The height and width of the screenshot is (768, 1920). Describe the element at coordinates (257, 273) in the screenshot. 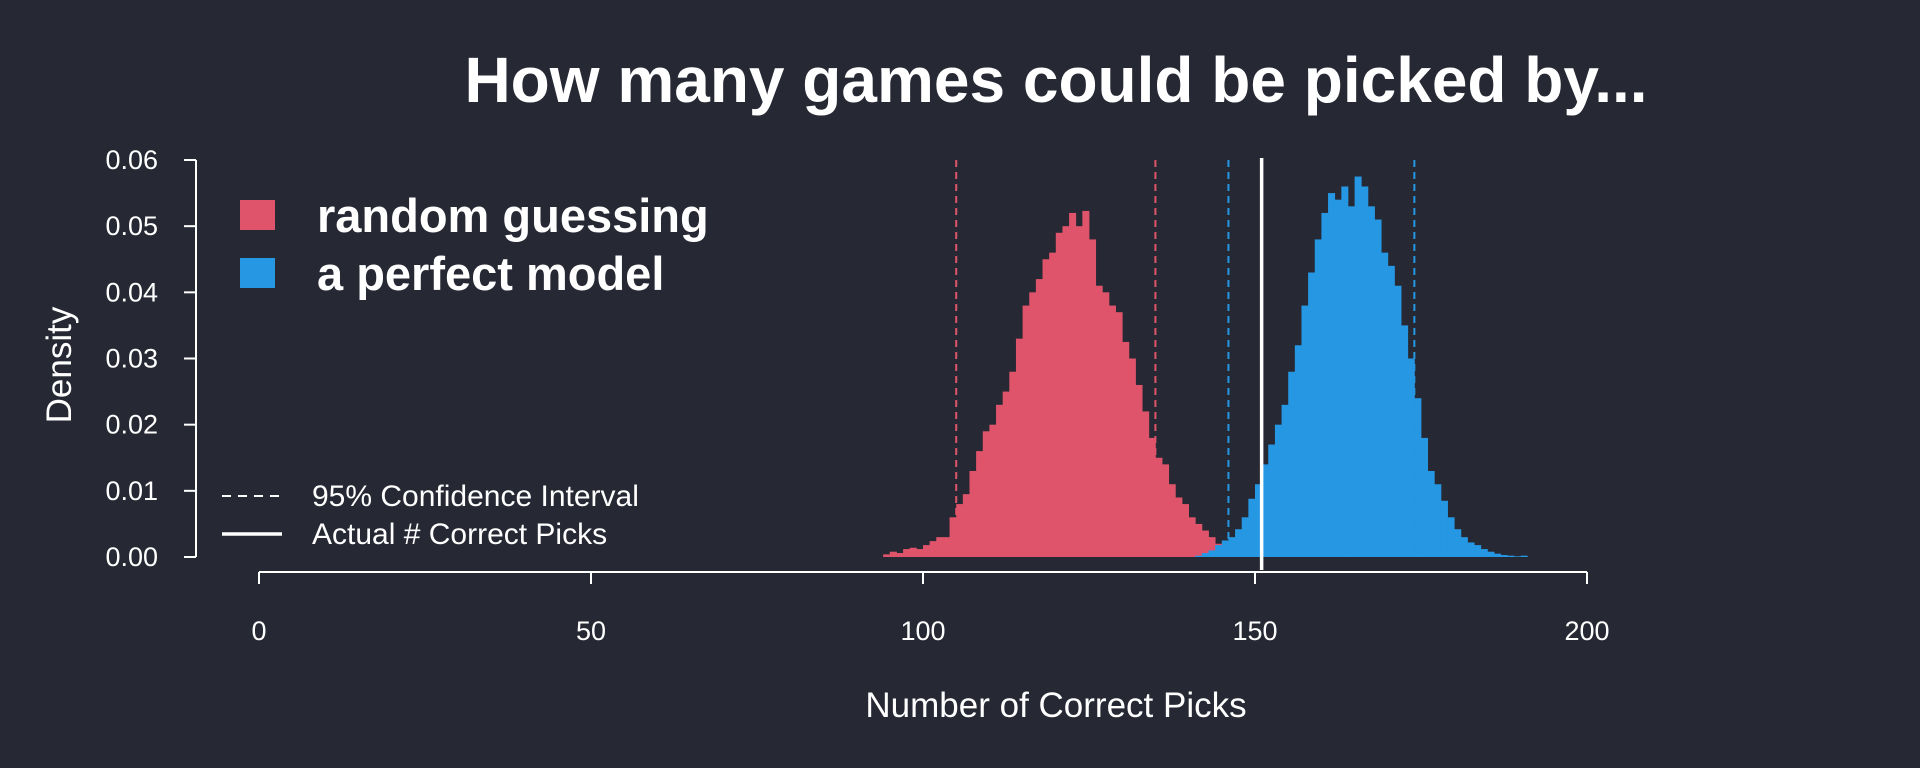

I see `legend-swatch-perfect-model` at that location.